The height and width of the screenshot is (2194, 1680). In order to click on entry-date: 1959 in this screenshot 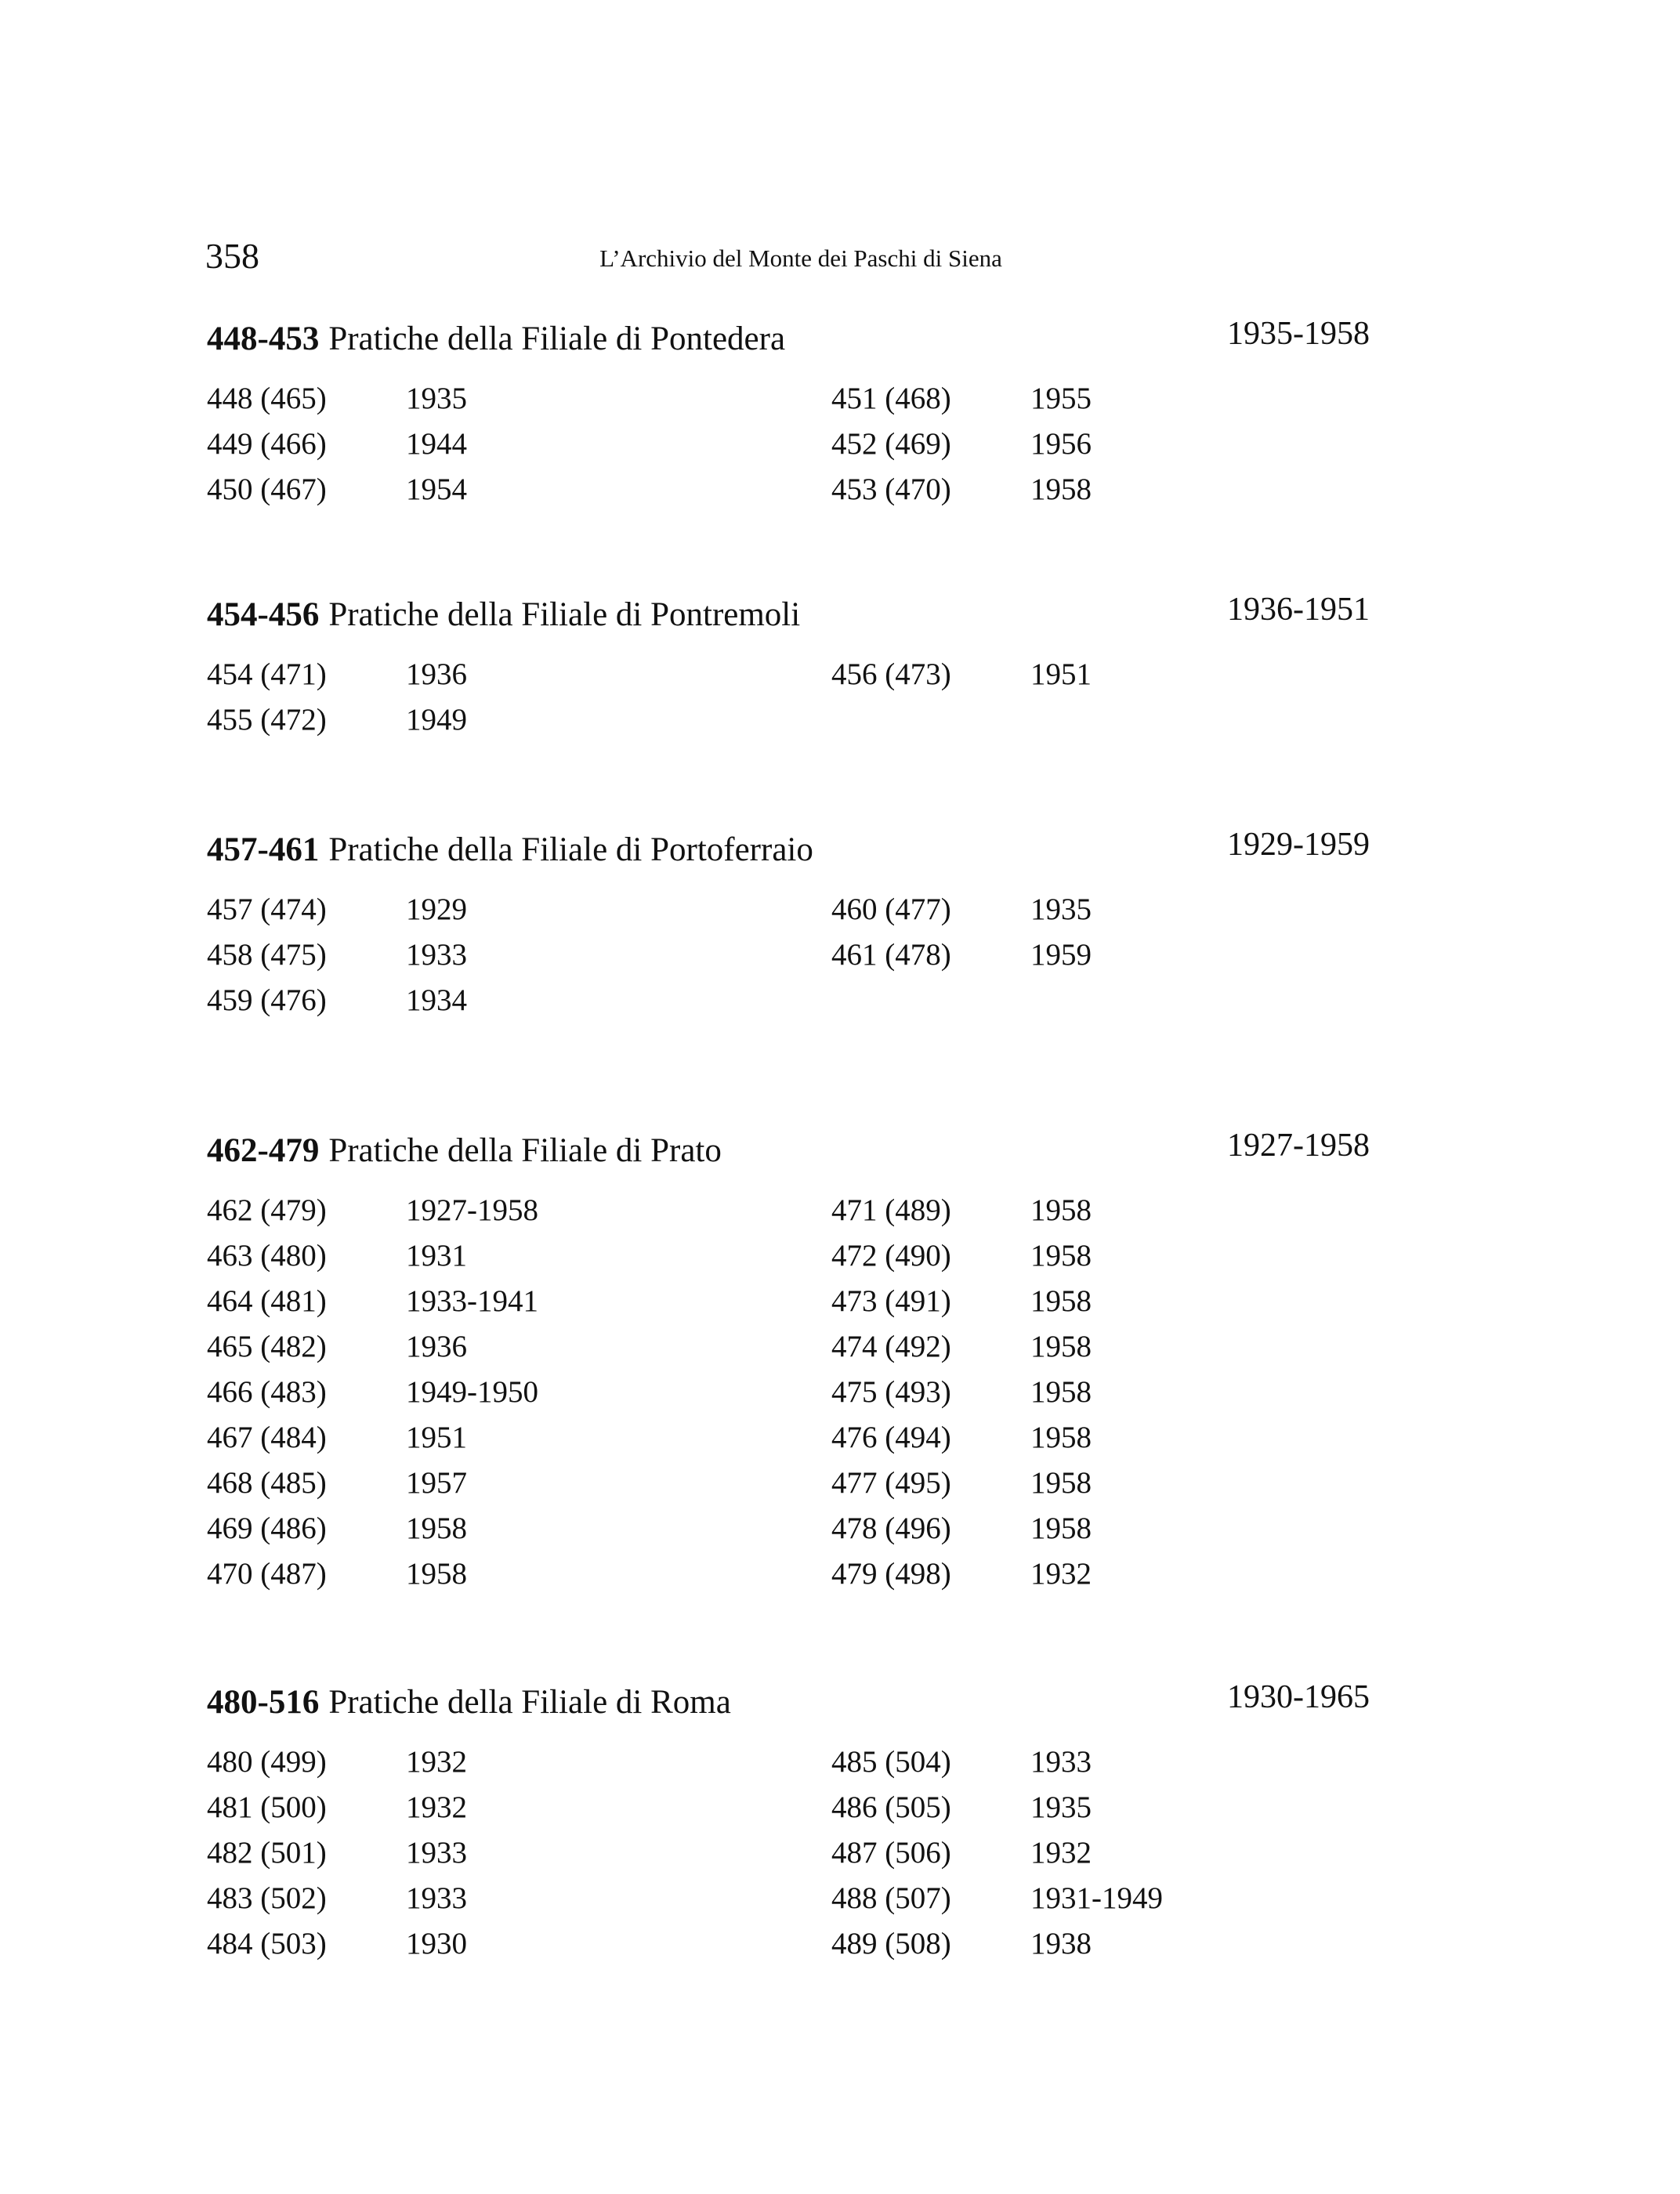, I will do `click(1061, 955)`.